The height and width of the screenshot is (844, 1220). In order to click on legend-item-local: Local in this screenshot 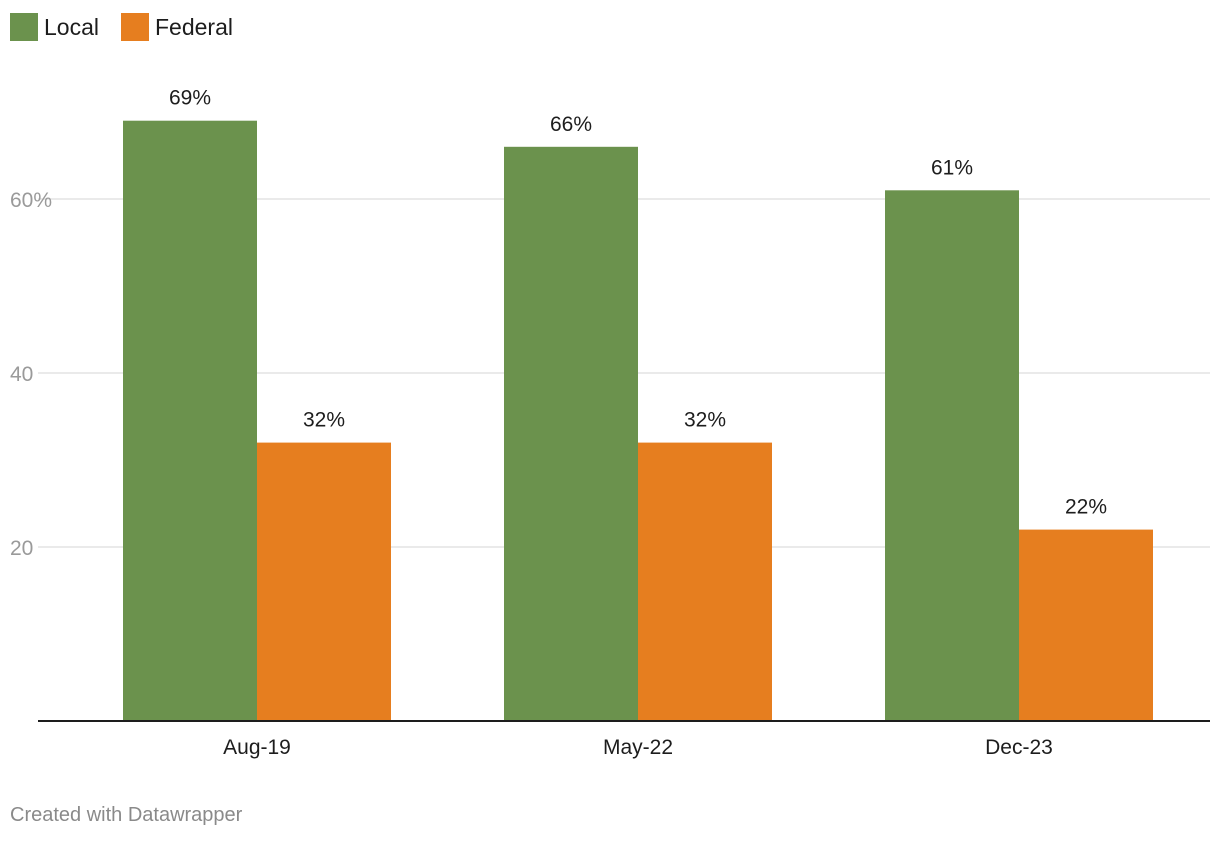, I will do `click(54, 27)`.